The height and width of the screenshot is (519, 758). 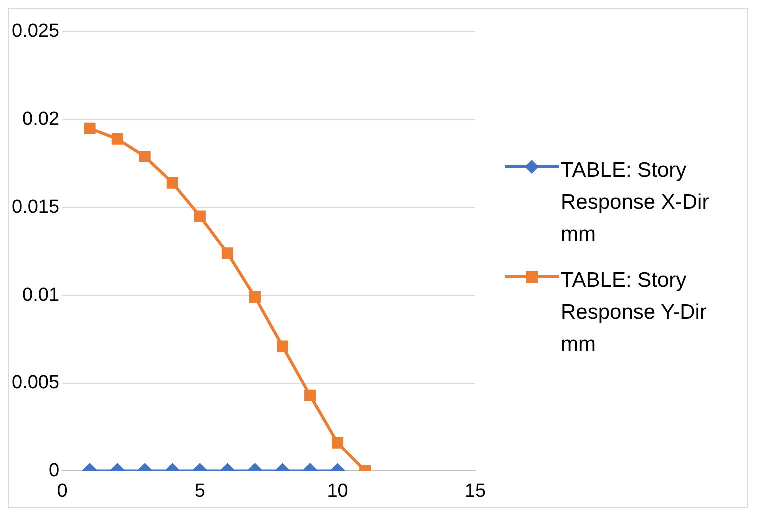 I want to click on x-tick-label: 10, so click(x=337, y=491).